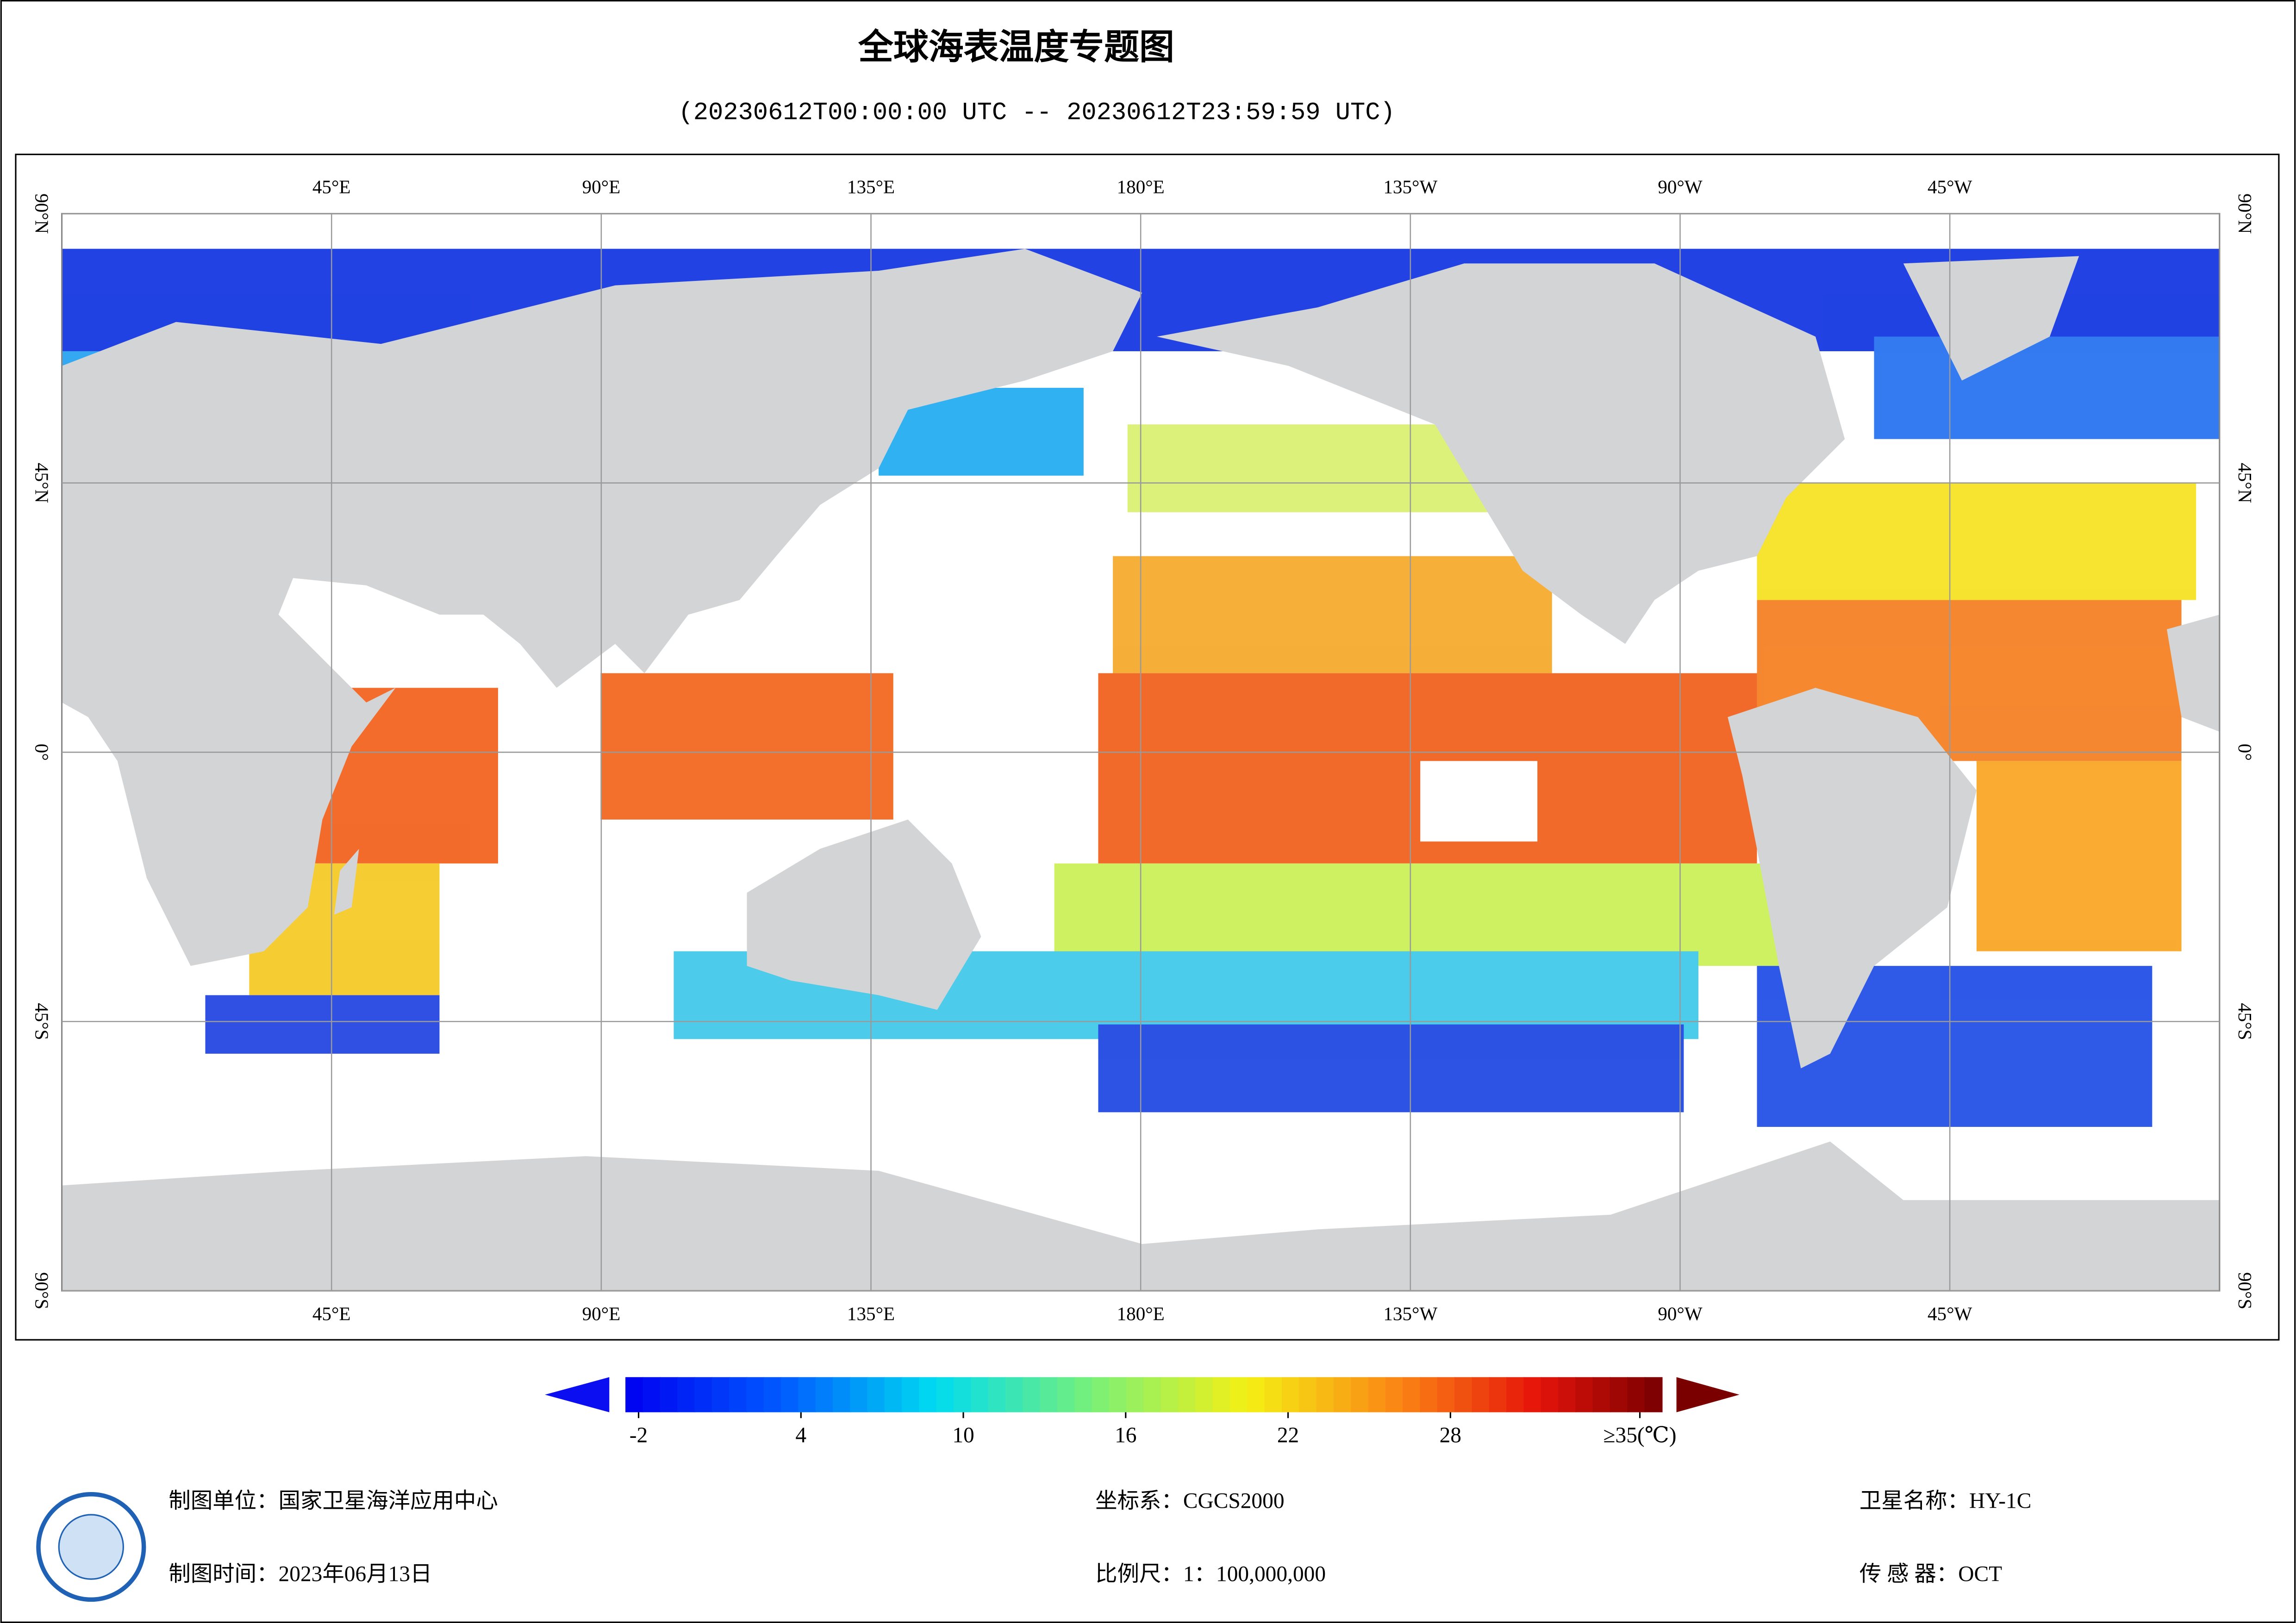 This screenshot has height=1623, width=2296. I want to click on lat-label-right: 90°N, so click(2245, 213).